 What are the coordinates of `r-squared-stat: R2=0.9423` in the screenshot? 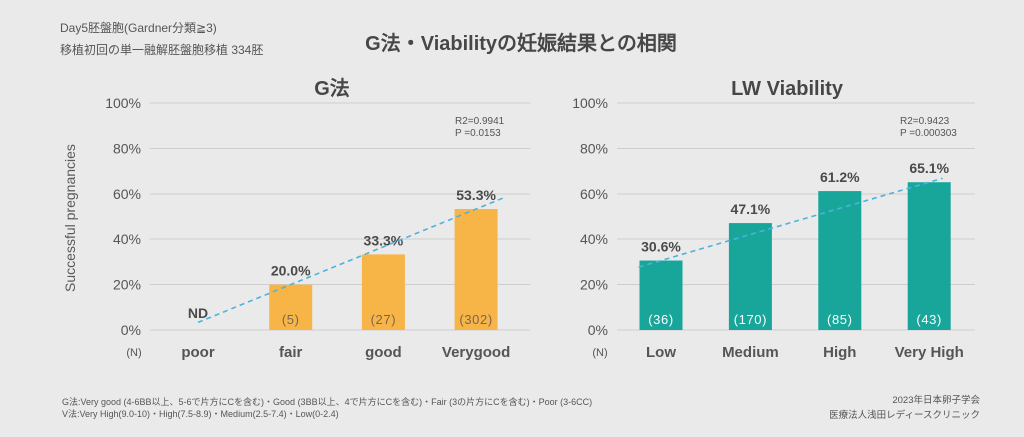 It's located at (925, 121).